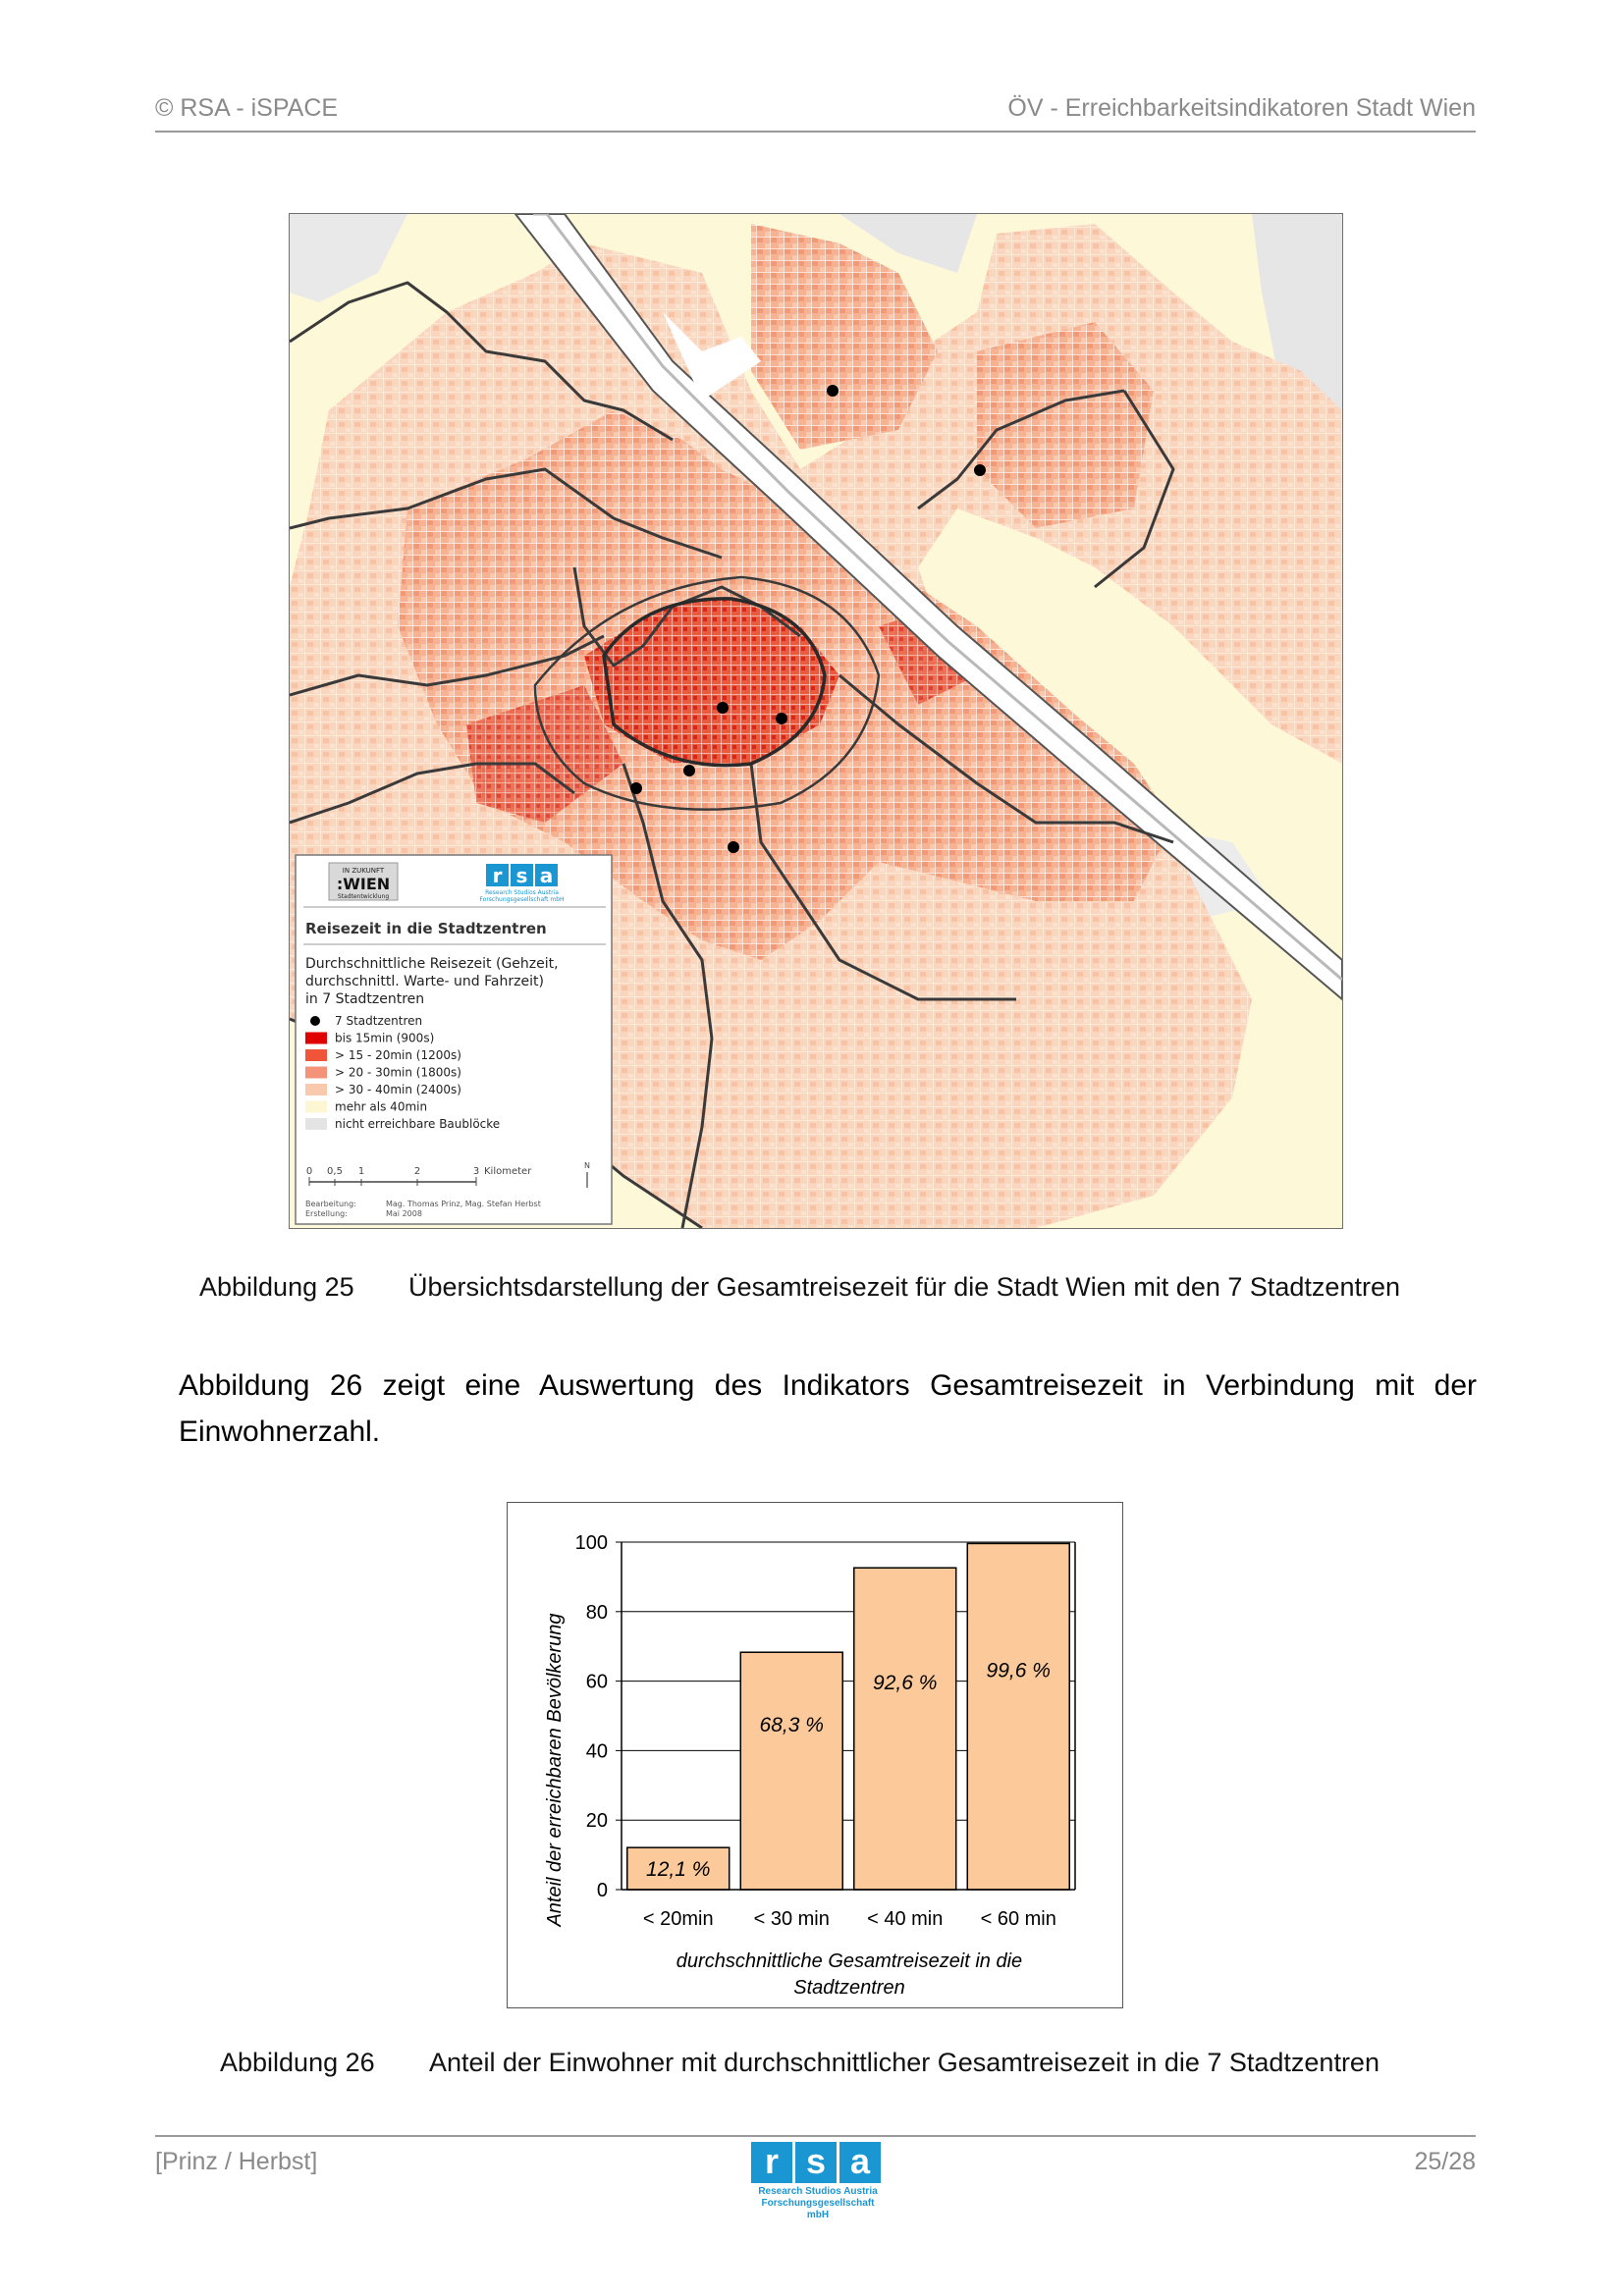 The image size is (1623, 2296). Describe the element at coordinates (555, 1770) in the screenshot. I see `y-axis-title: Anteil der erreichbaren Bevölkerung` at that location.